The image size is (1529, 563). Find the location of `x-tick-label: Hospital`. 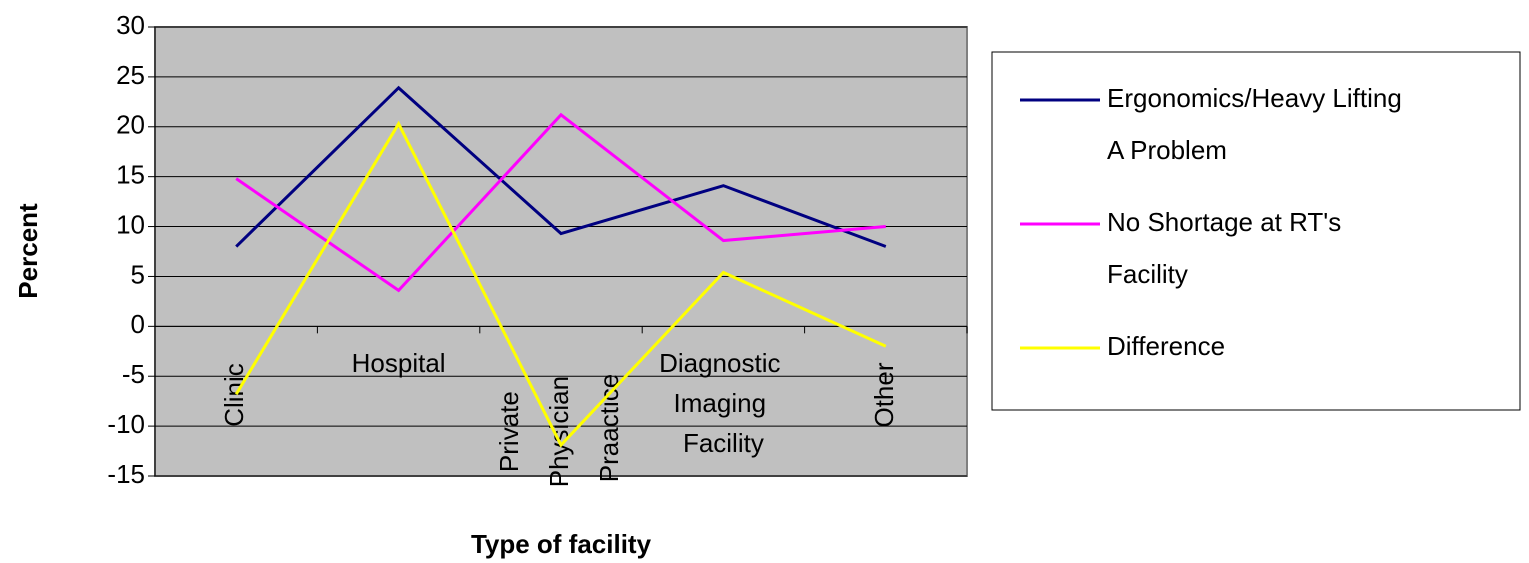

x-tick-label: Hospital is located at coordinates (399, 363).